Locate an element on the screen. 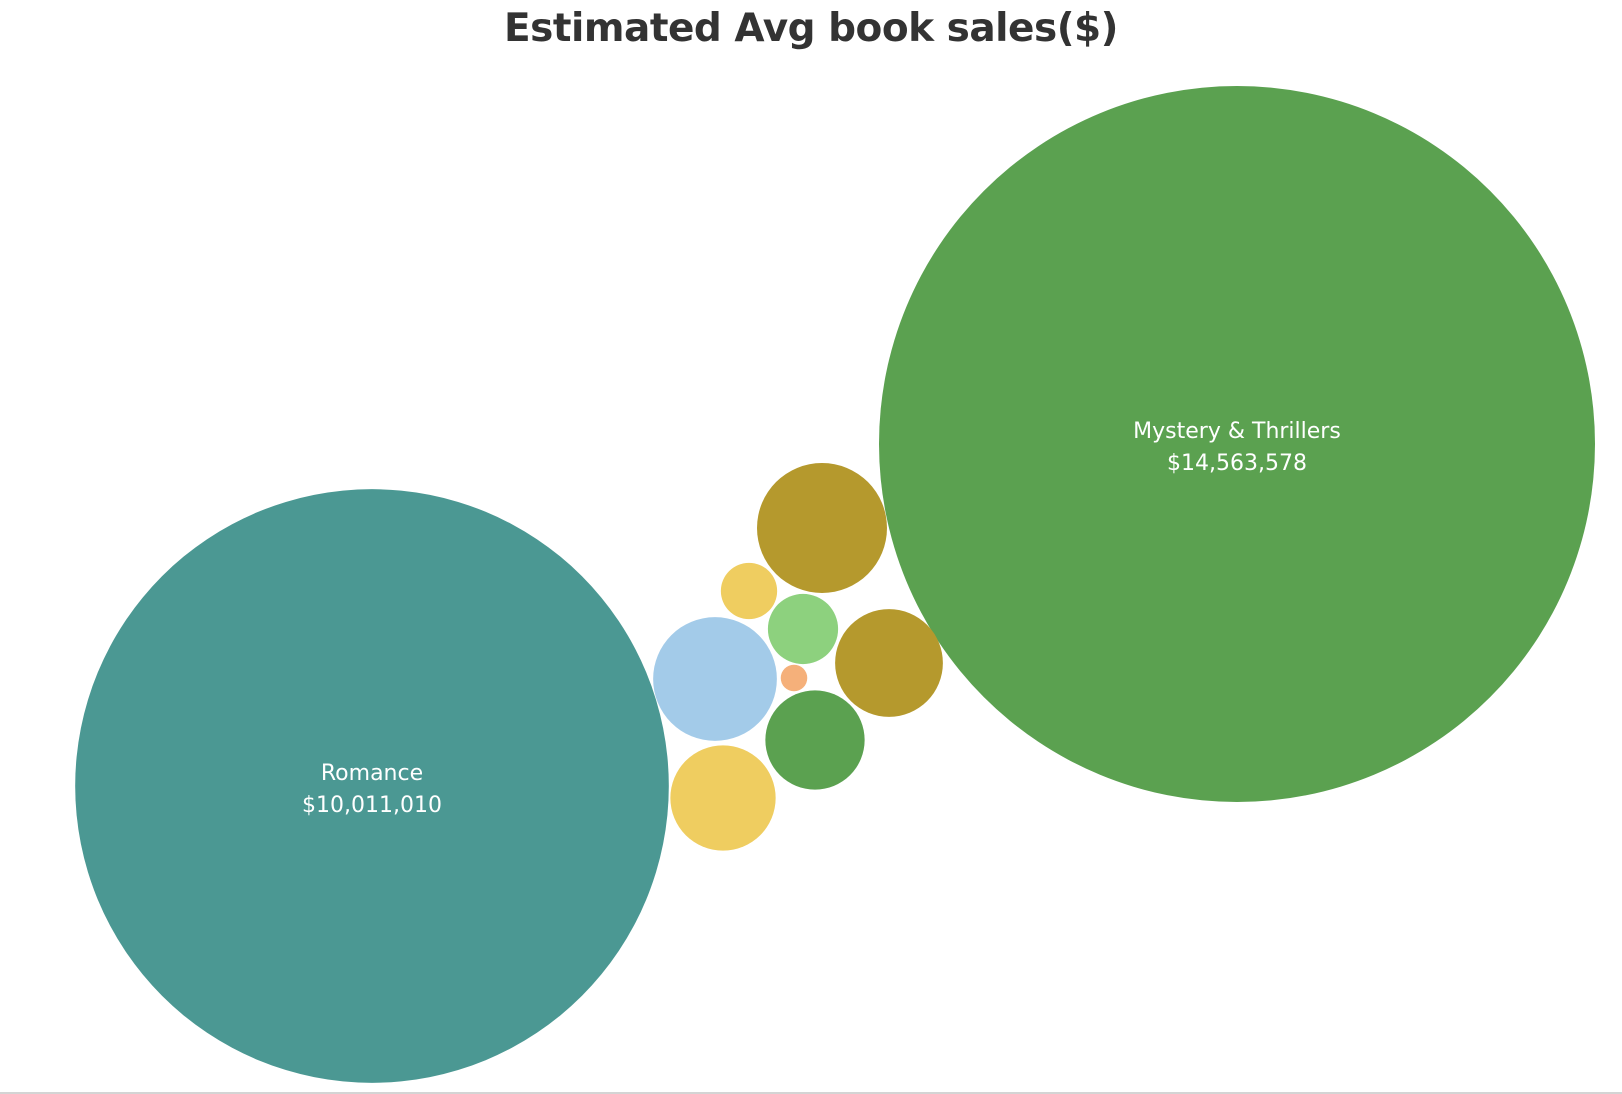 This screenshot has width=1622, height=1094. bubble-value-label: $10,011,010 is located at coordinates (372, 805).